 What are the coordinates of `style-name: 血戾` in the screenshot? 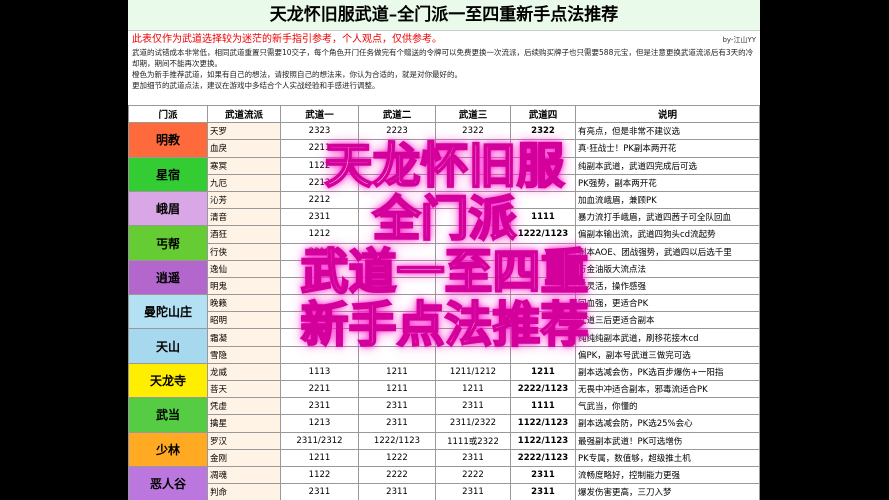 It's located at (244, 148).